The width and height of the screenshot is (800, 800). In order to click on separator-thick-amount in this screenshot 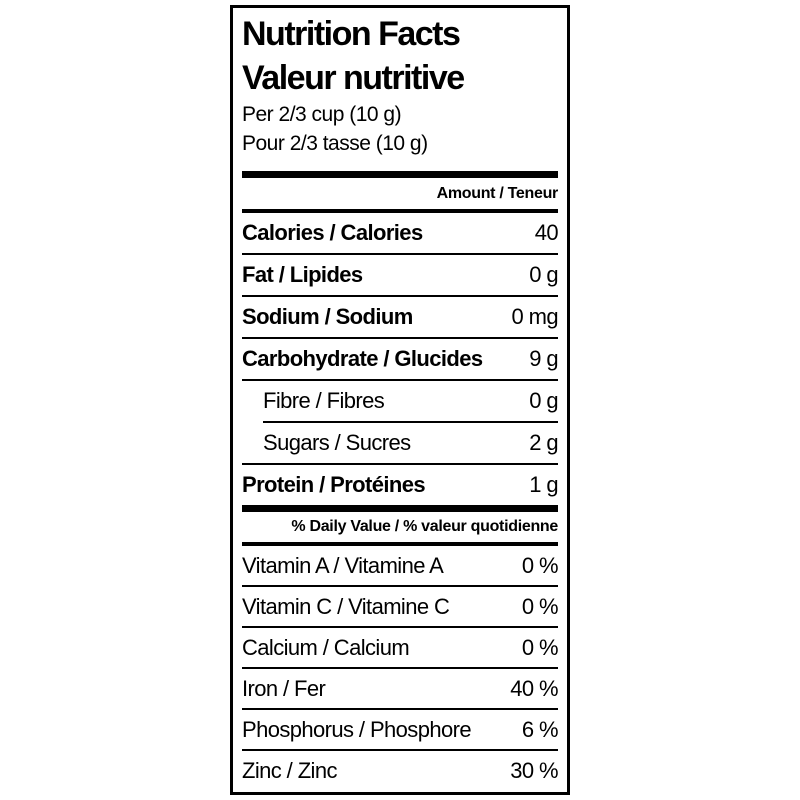, I will do `click(400, 174)`.